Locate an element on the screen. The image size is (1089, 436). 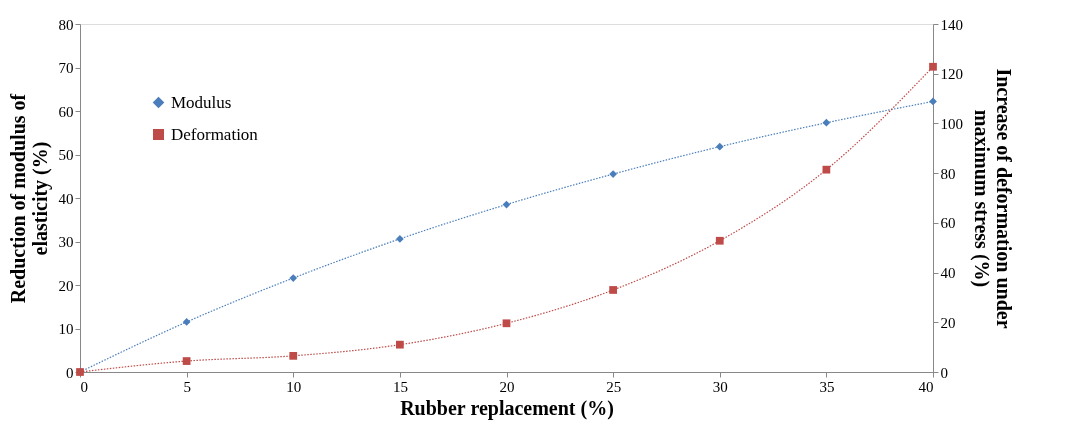
y2-axis-title: Increase of deformation under maximum stress (%) is located at coordinates (992, 198).